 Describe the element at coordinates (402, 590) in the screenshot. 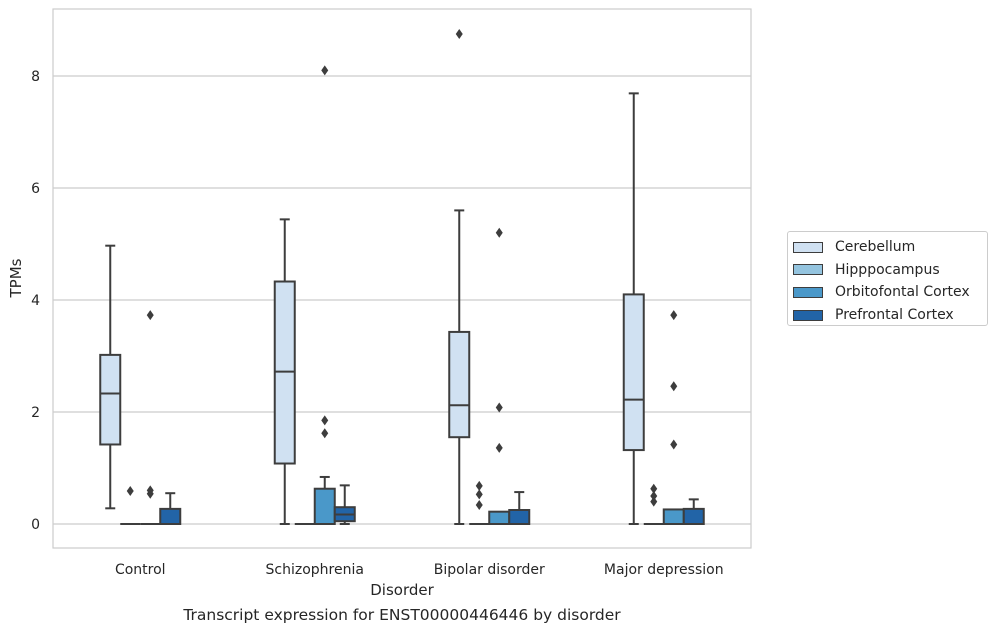

I see `x-axis-label: Disorder` at that location.